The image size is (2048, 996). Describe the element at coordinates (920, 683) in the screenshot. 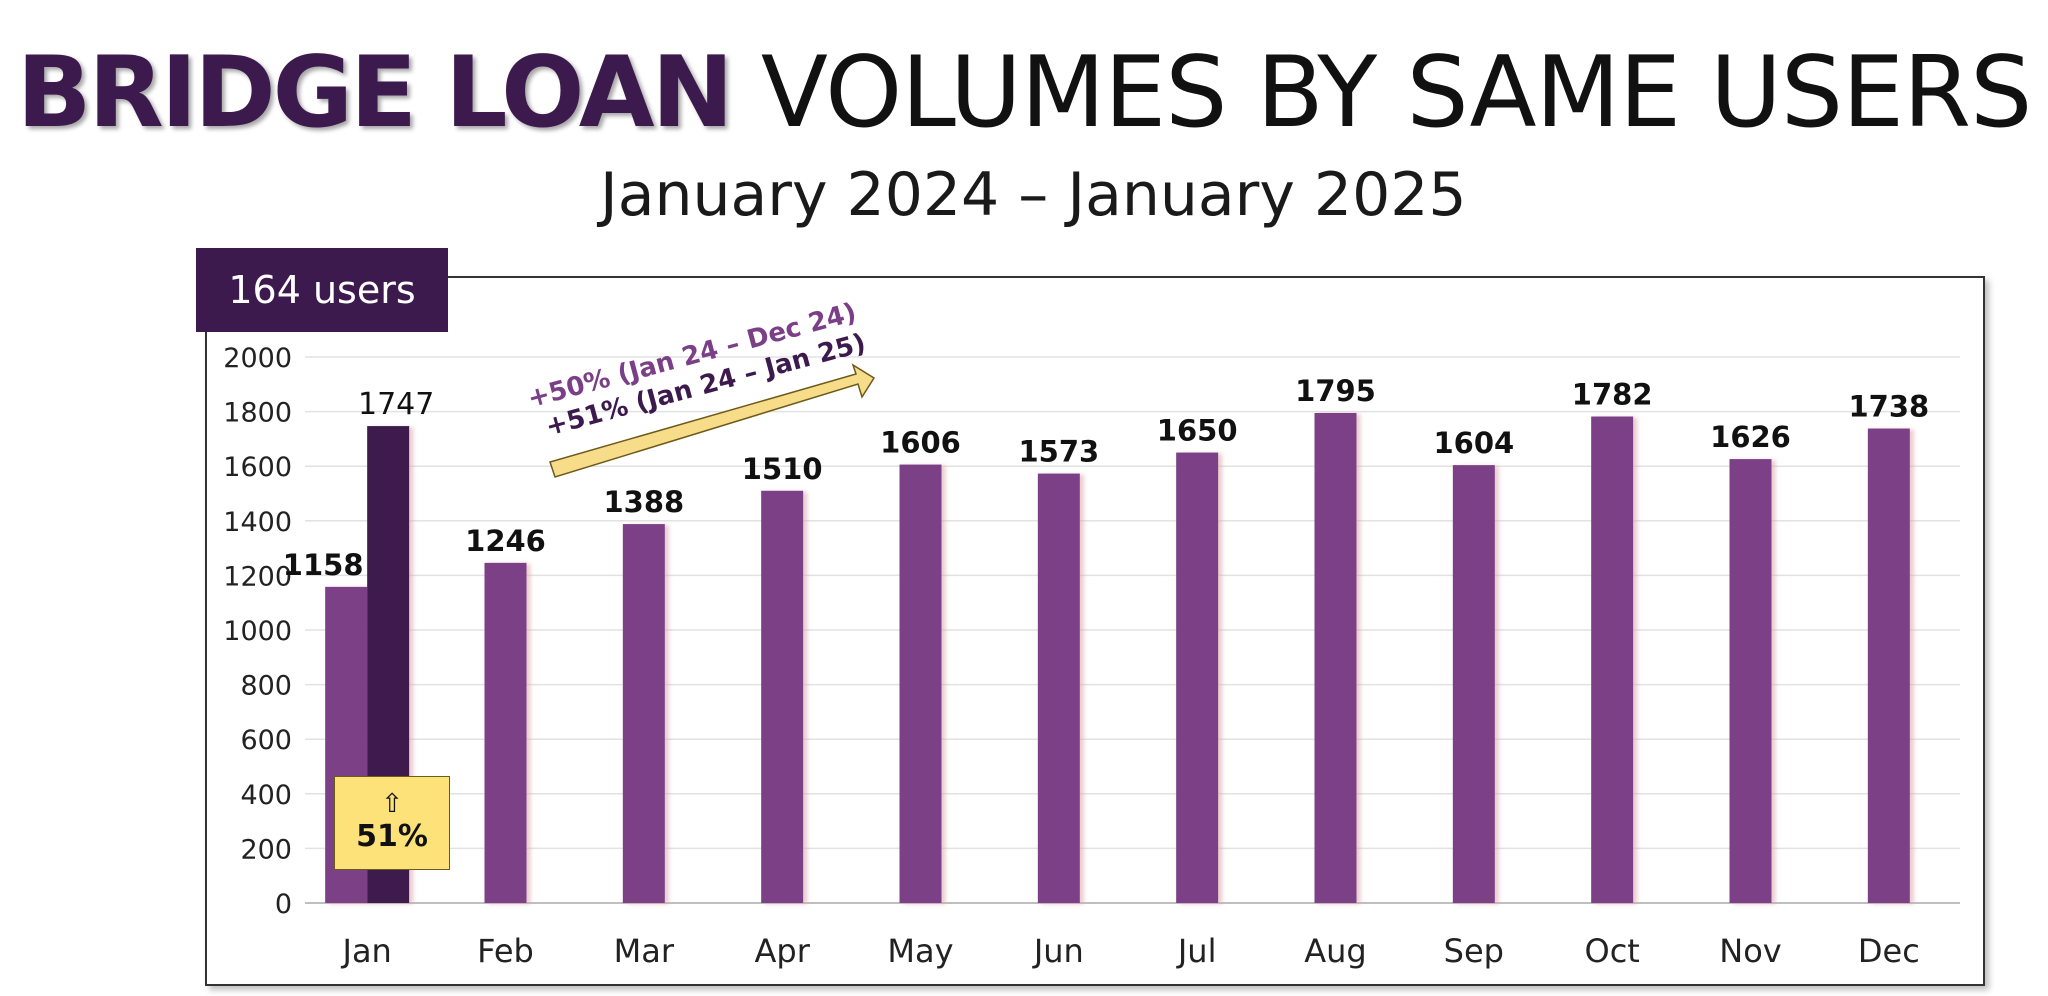

I see `bar-may-2024` at that location.